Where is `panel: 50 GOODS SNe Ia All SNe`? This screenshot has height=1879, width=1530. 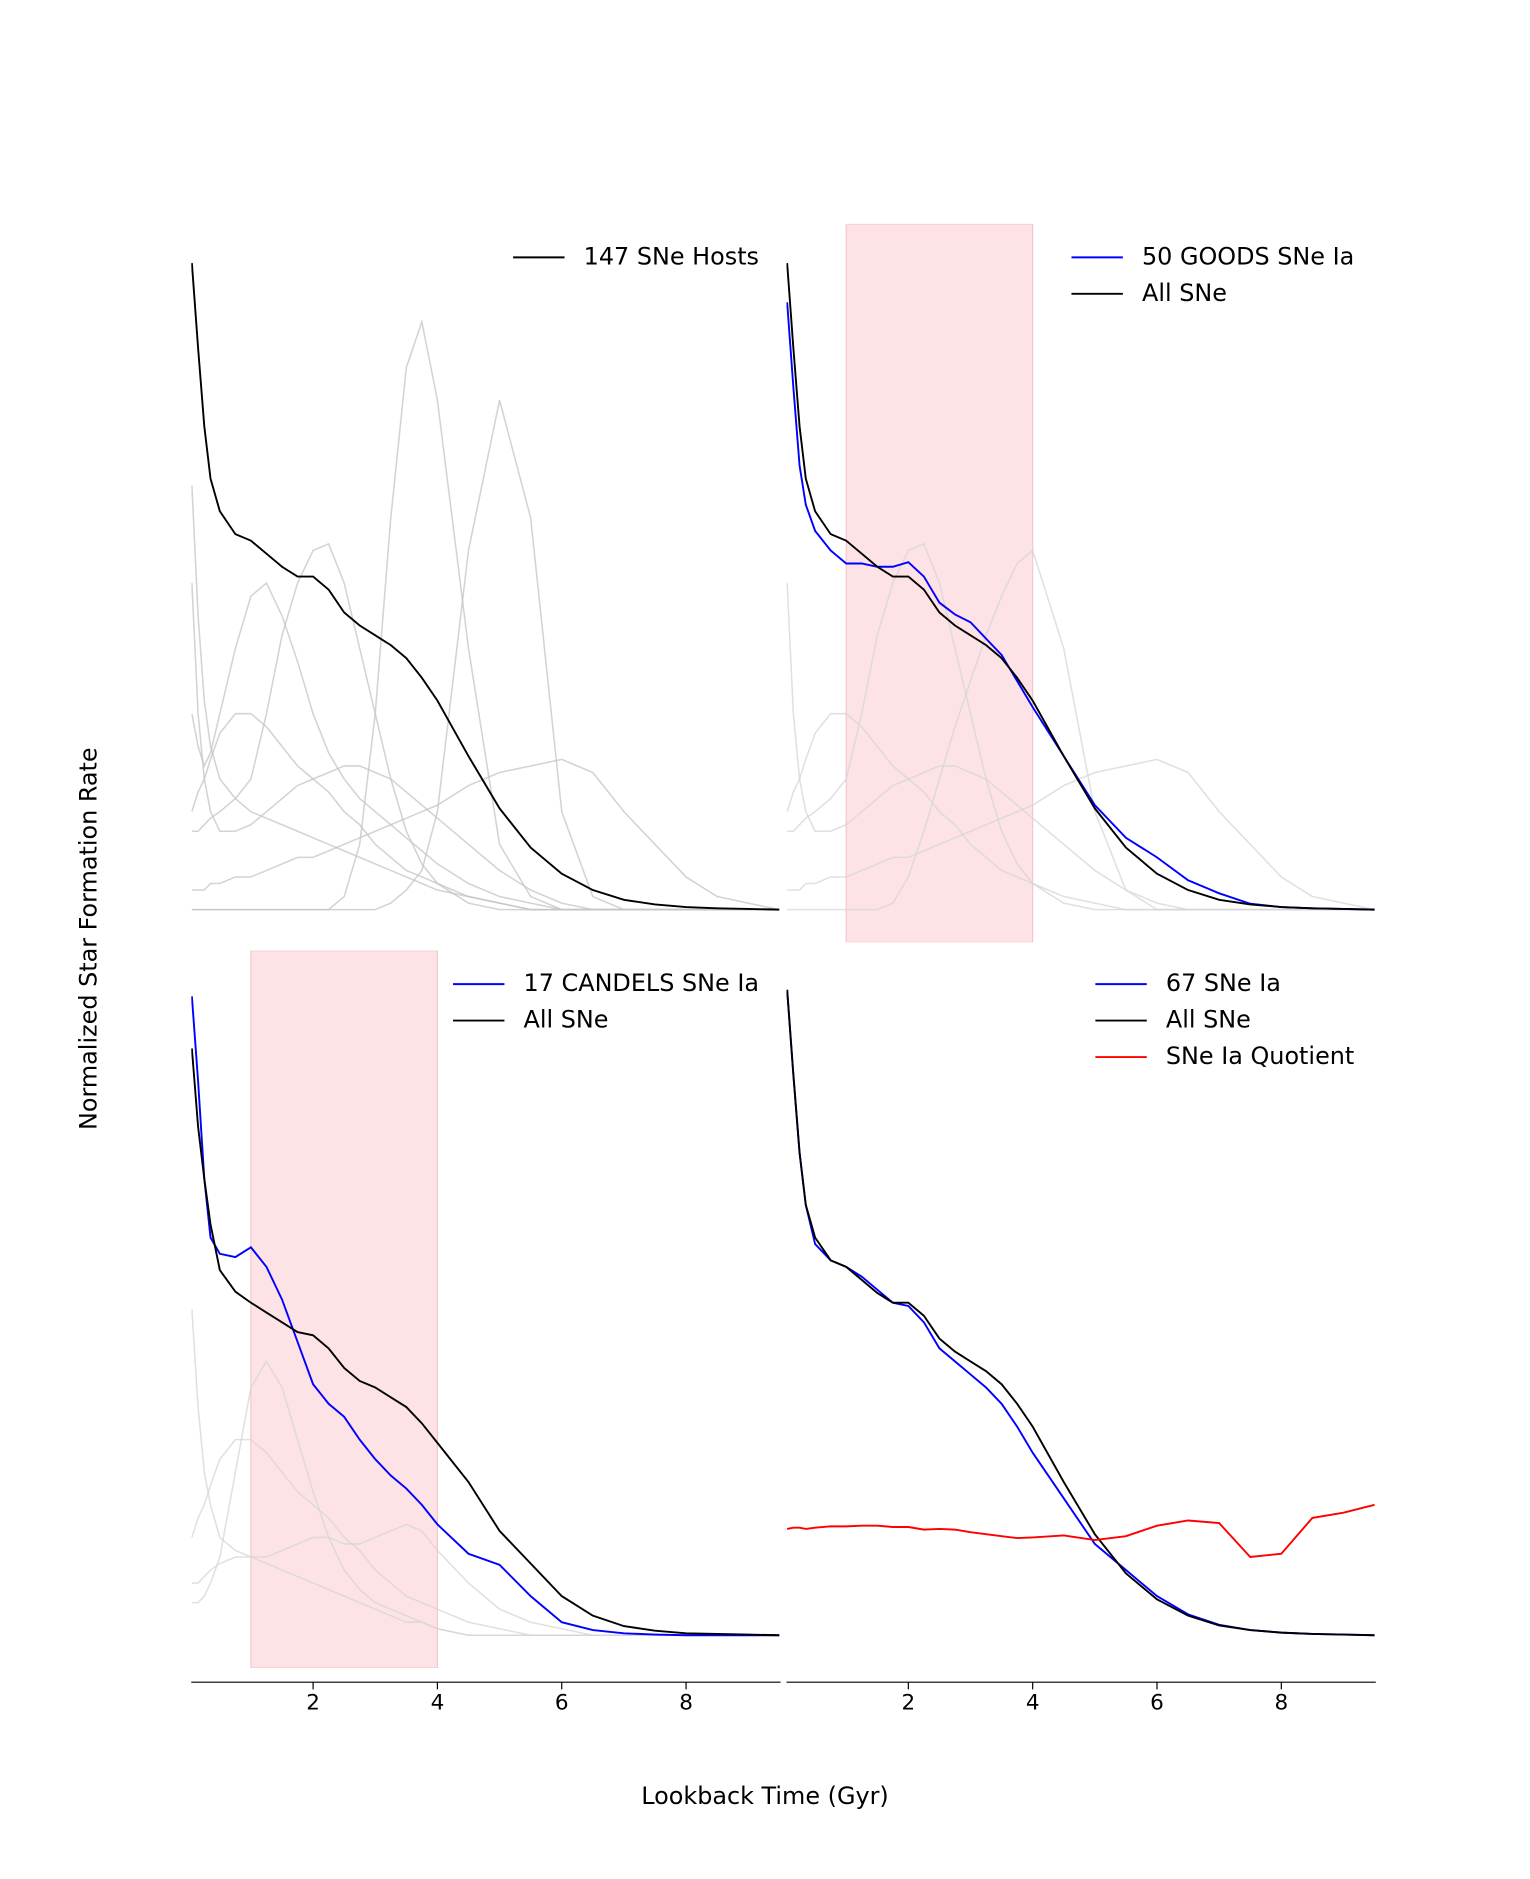 panel: 50 GOODS SNe Ia All SNe is located at coordinates (1080, 583).